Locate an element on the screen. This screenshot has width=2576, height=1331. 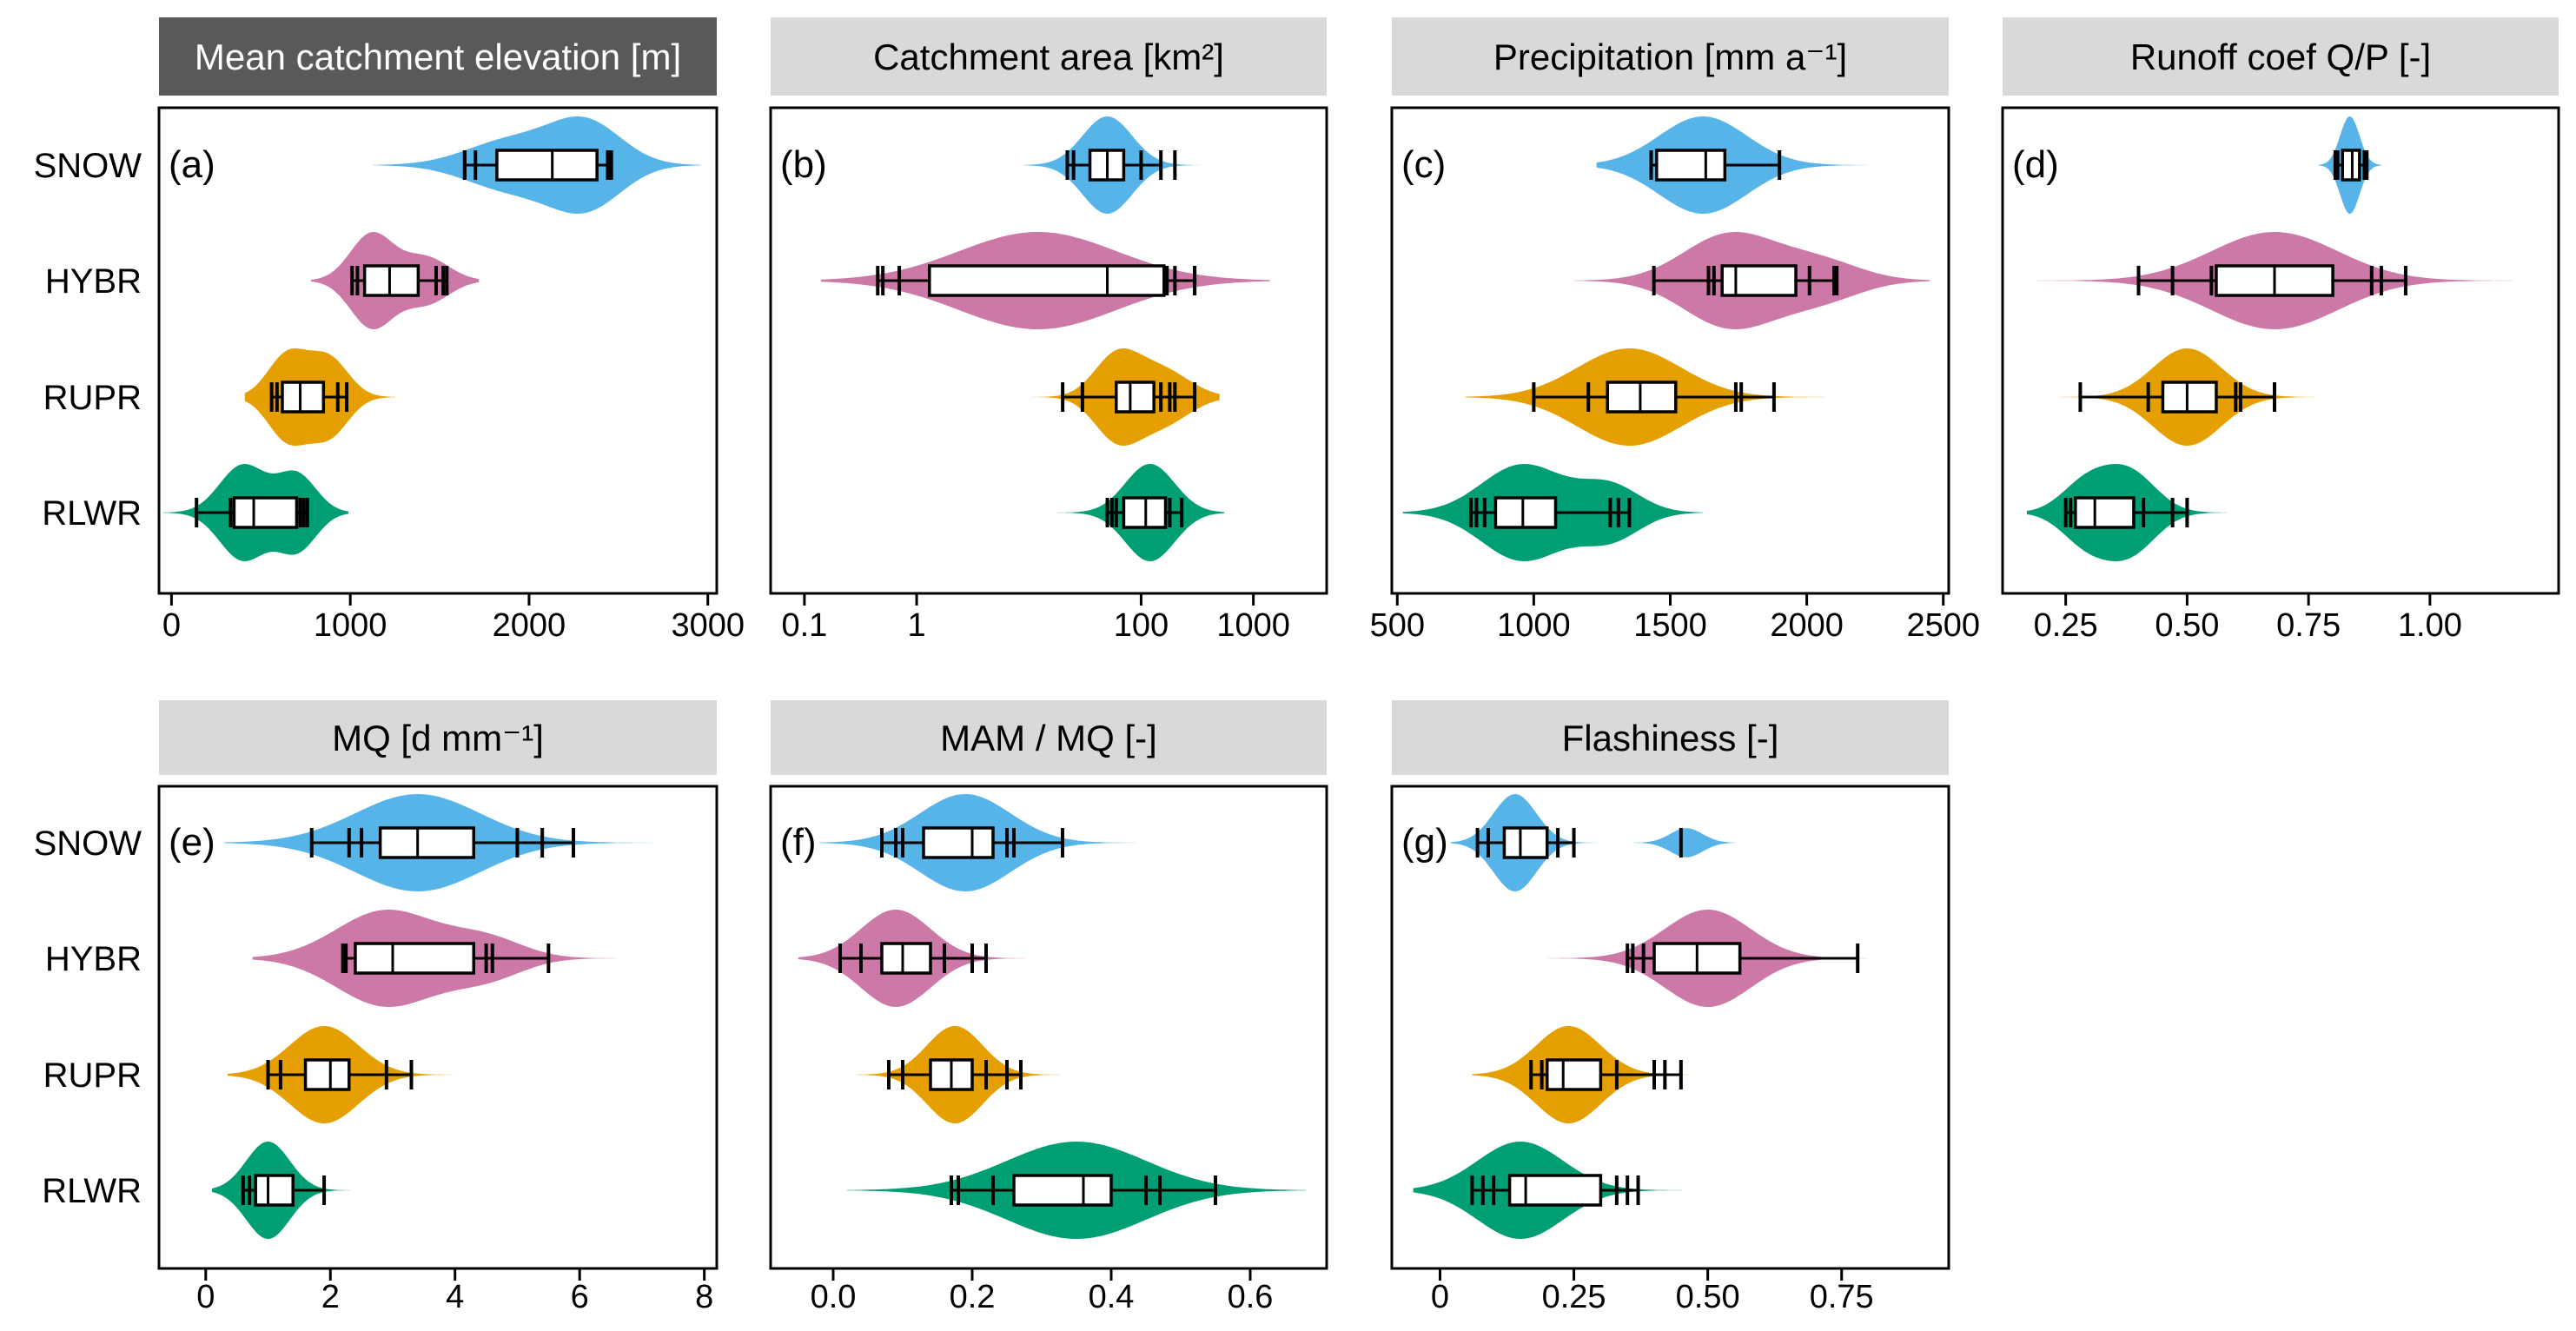
panel-title: Precipitation [mm a⁻¹] is located at coordinates (1670, 56).